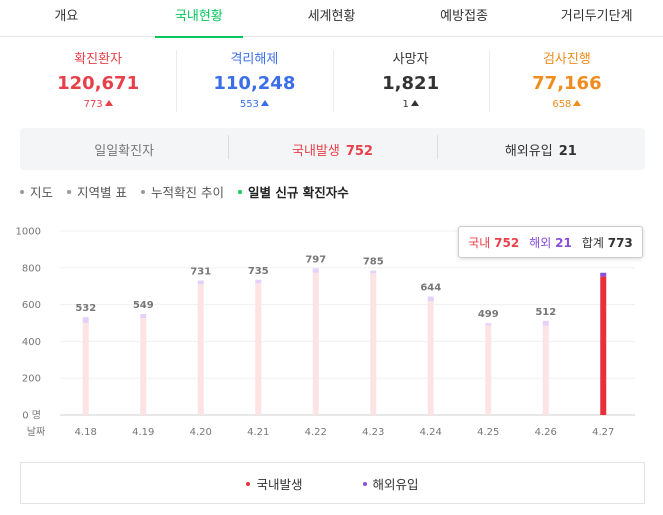 This screenshot has height=515, width=663. What do you see at coordinates (316, 432) in the screenshot?
I see `x-tick-label: 4.22` at bounding box center [316, 432].